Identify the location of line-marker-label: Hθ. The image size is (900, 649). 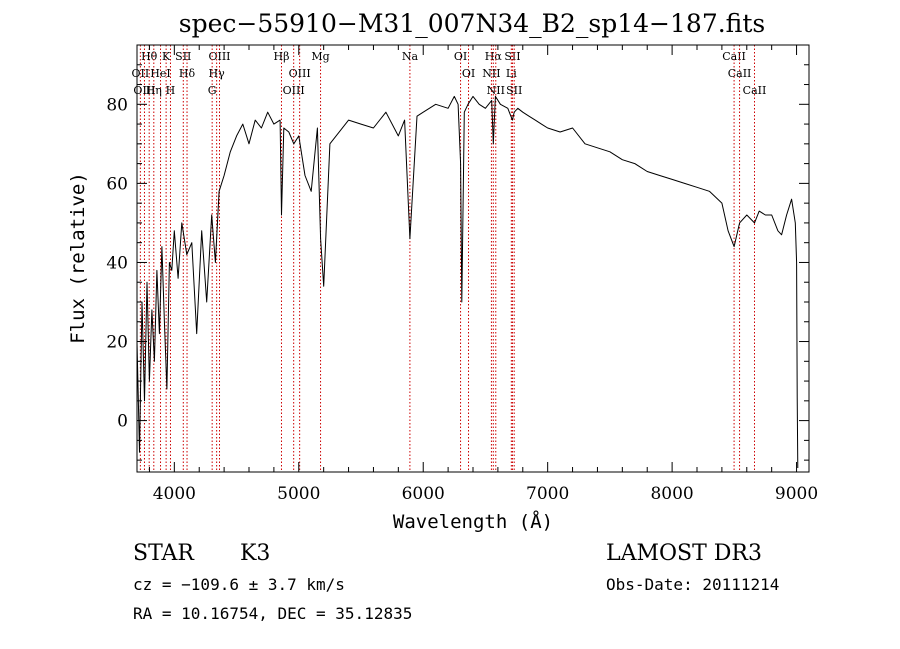
(149, 56).